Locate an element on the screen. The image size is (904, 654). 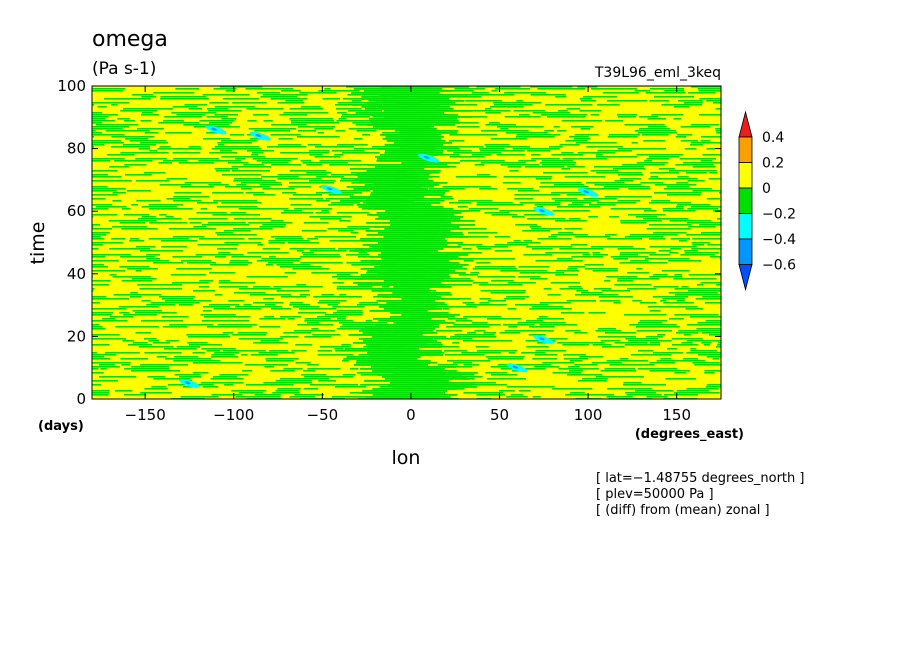
chart-subtitle: (Pa s-1) is located at coordinates (124, 69).